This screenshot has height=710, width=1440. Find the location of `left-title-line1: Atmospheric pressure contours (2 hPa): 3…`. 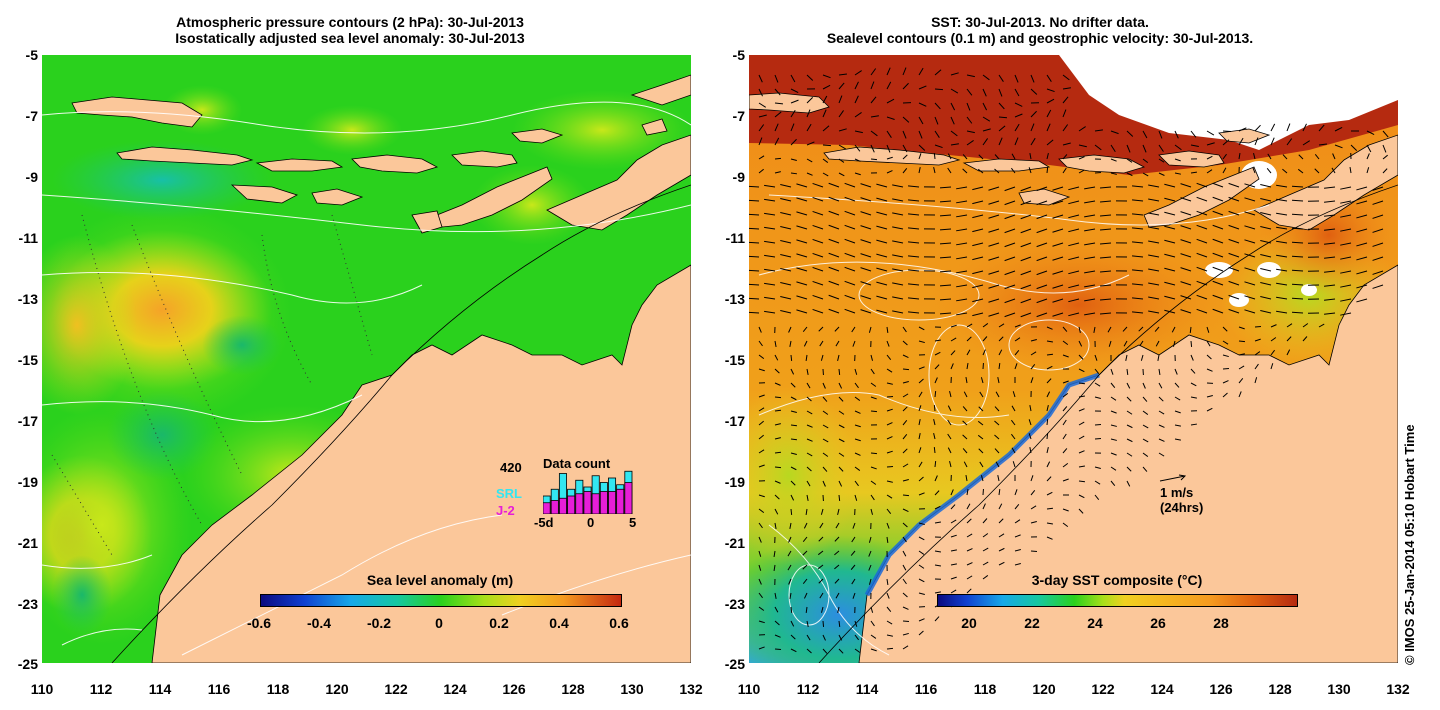

left-title-line1: Atmospheric pressure contours (2 hPa): 3… is located at coordinates (350, 22).